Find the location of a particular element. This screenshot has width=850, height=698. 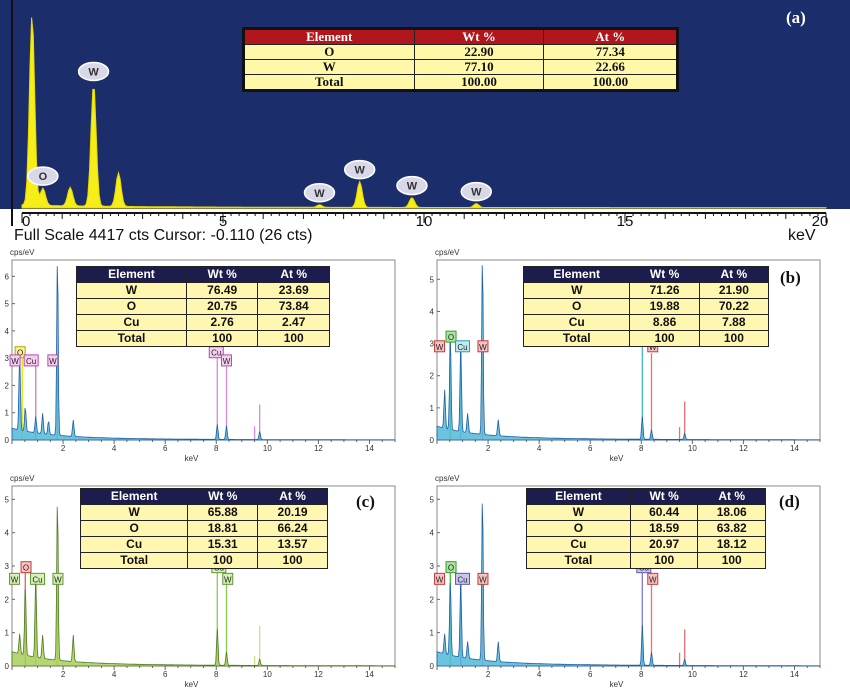

panel-e-label: (d) is located at coordinates (789, 501).